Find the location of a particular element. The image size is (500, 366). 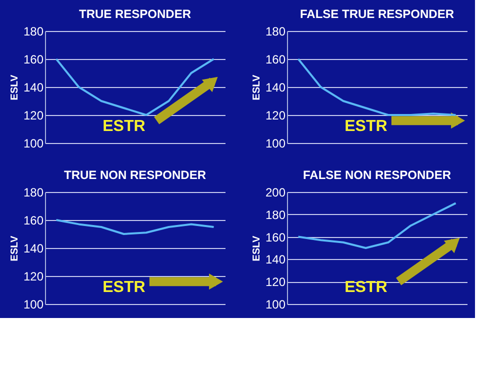

chart-title: TRUE NON RESPONDER is located at coordinates (135, 175).